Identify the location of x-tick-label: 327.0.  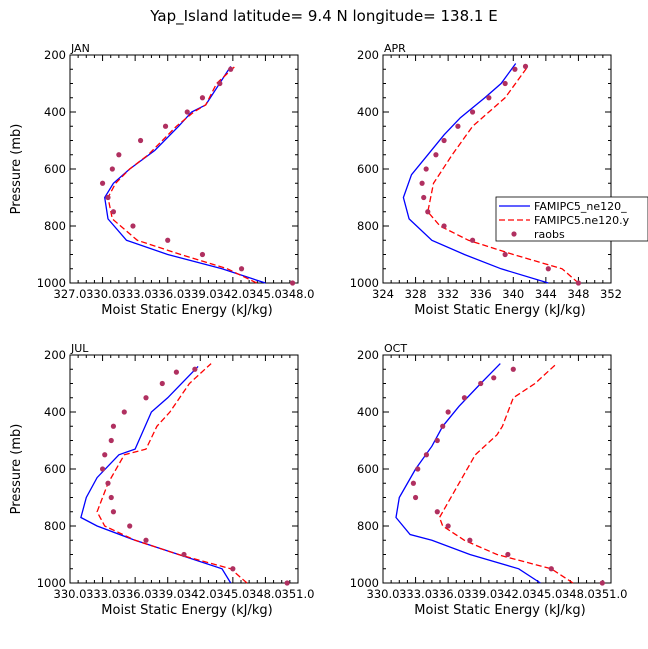
(70, 294).